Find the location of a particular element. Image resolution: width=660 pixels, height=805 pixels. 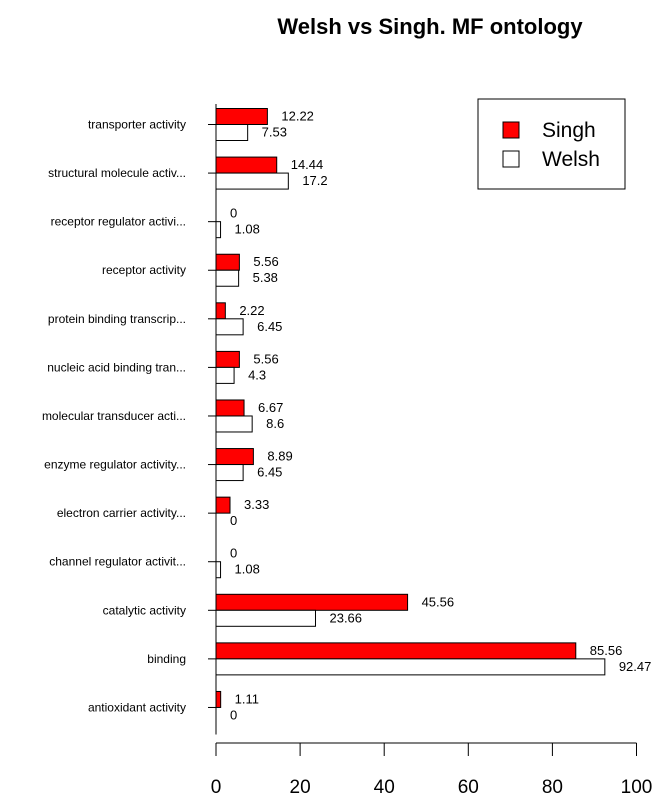

value-label: 85.56 is located at coordinates (606, 650).